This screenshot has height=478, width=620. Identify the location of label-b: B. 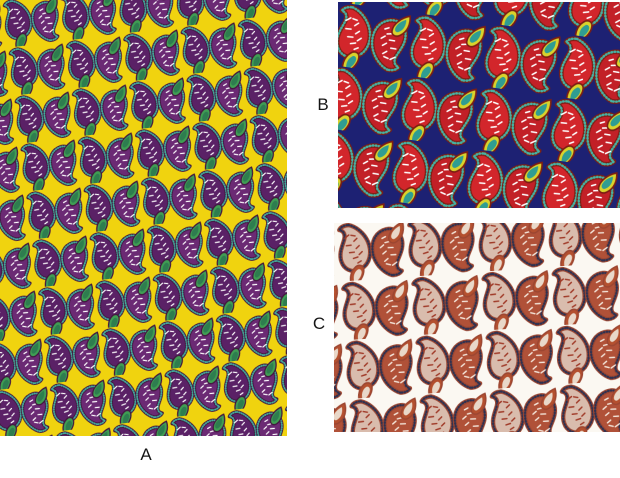
(323, 104).